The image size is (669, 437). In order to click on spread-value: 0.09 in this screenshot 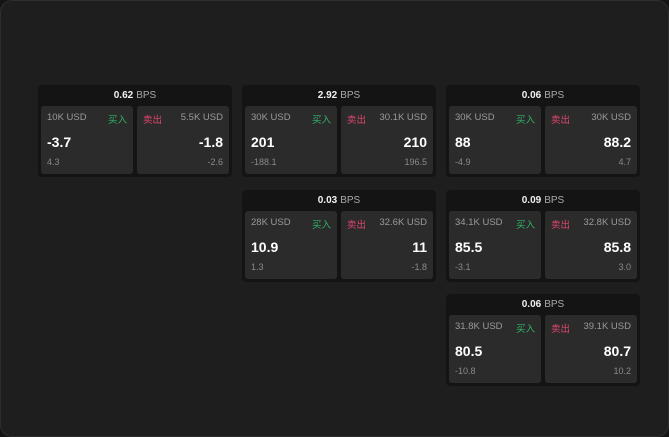, I will do `click(531, 200)`.